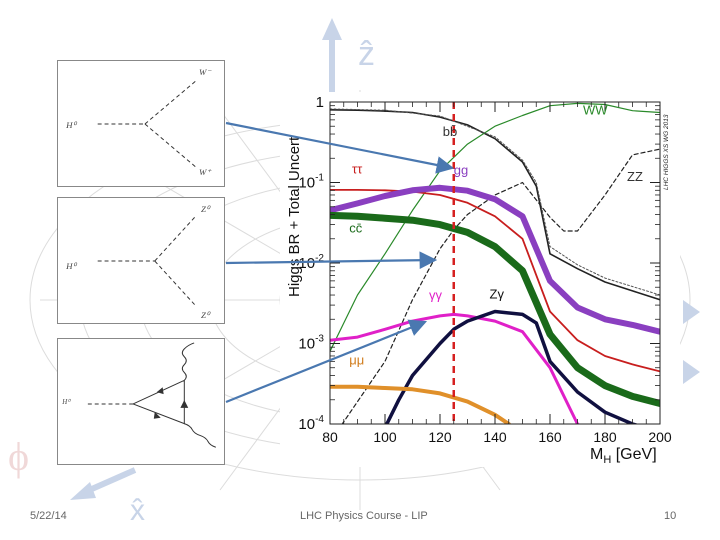  Describe the element at coordinates (666, 152) in the screenshot. I see `watermark: LHC HIGGS XS WG 2013` at that location.